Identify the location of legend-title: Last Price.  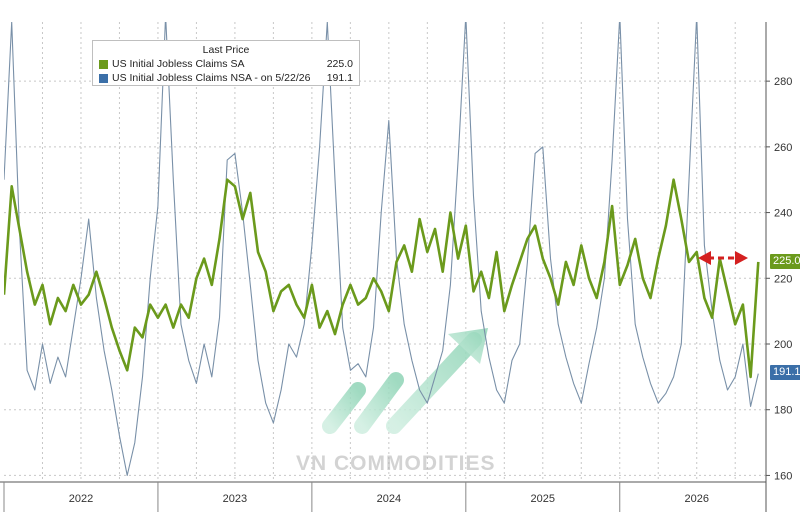
(226, 50).